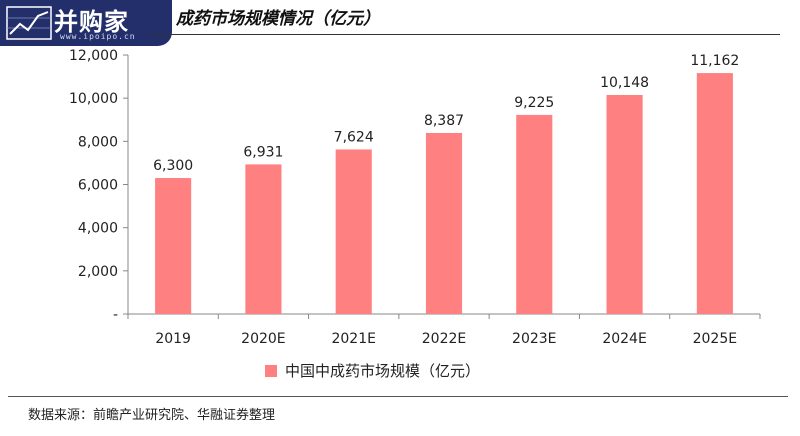 The width and height of the screenshot is (800, 436). What do you see at coordinates (98, 229) in the screenshot?
I see `y-tick-label: 4,000` at bounding box center [98, 229].